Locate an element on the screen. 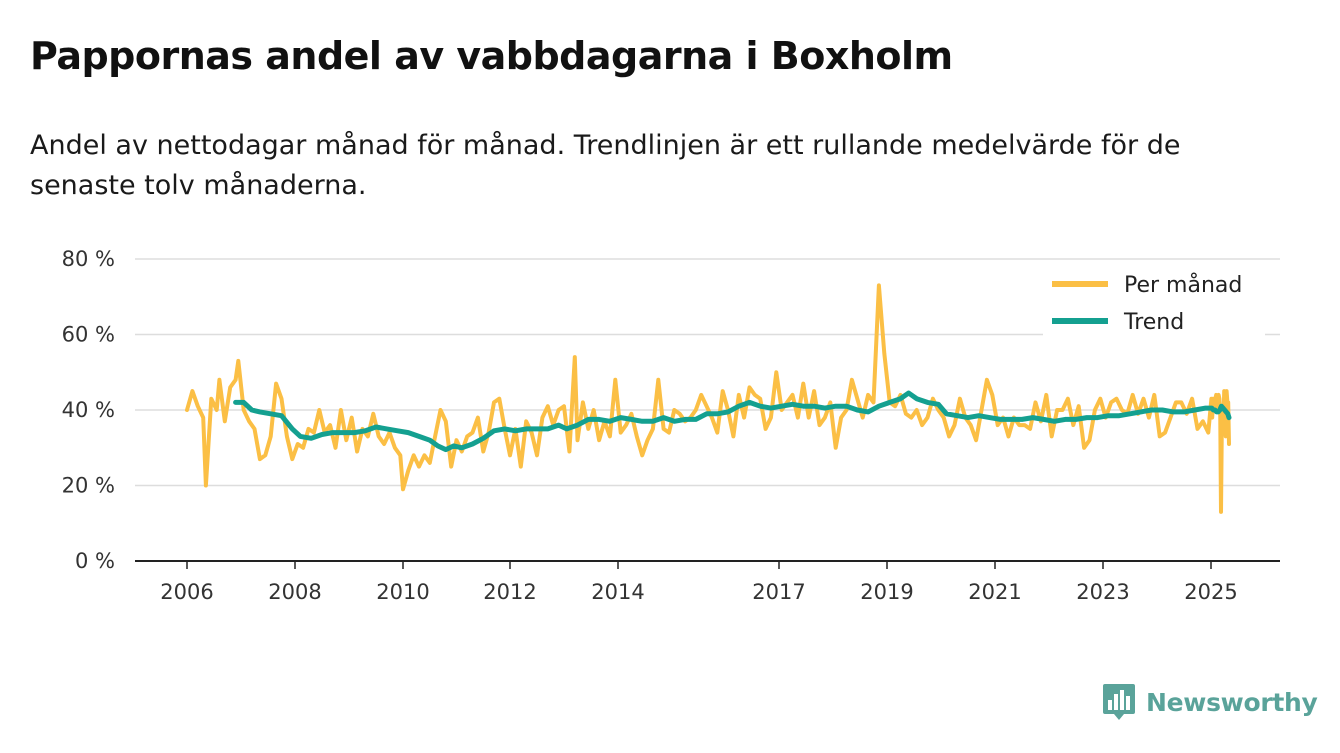 This screenshot has width=1340, height=753. x-tick-label: 2014 is located at coordinates (617, 592).